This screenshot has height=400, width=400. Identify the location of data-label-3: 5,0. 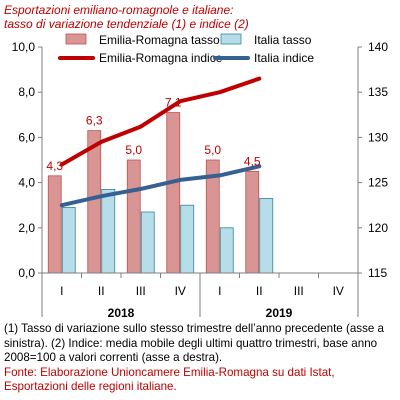
(133, 150).